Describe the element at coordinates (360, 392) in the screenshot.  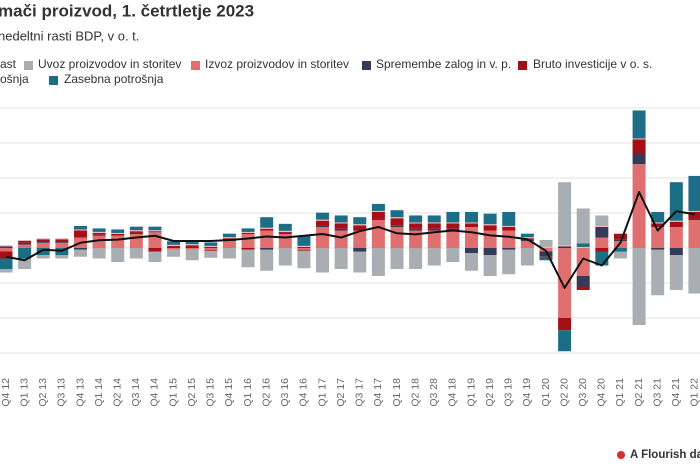
I see `x-tick-label: Q3 17` at that location.